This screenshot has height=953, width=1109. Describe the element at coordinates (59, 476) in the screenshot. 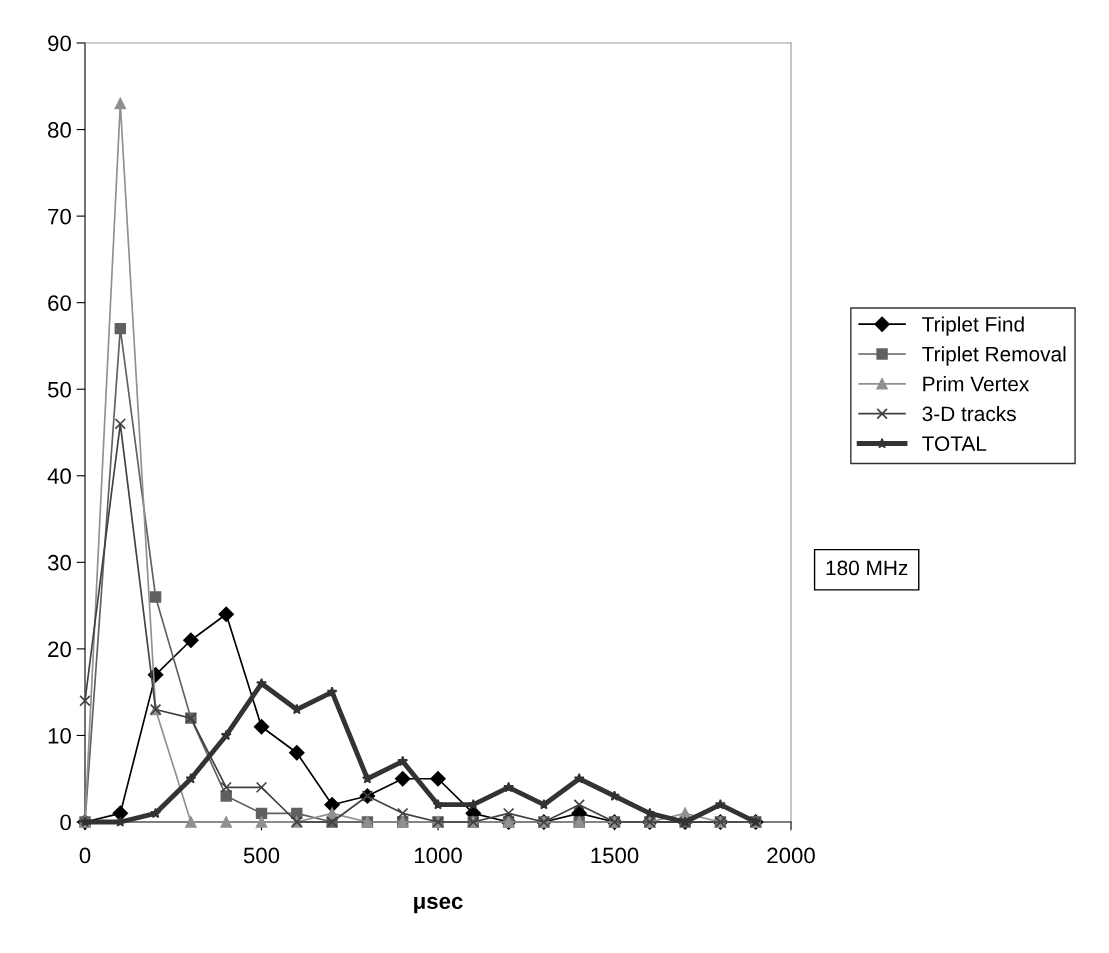

I see `y-tick-label: 40` at that location.